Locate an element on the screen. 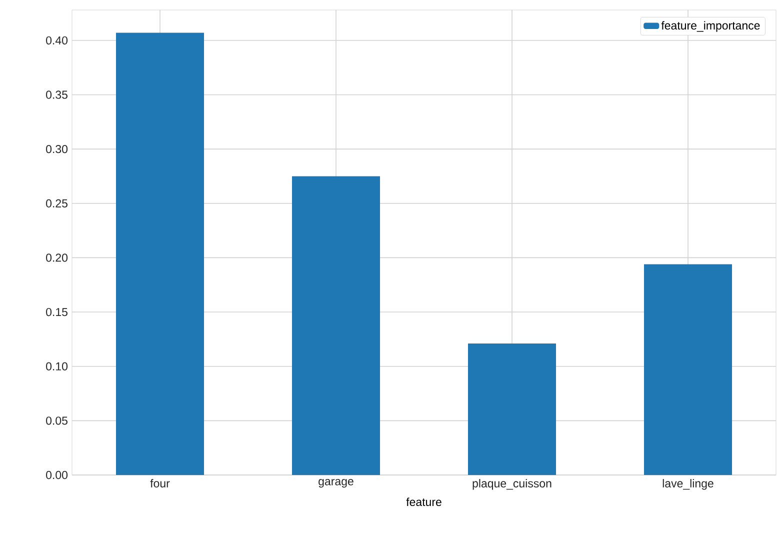  y-tick-label: 0.15 is located at coordinates (57, 312).